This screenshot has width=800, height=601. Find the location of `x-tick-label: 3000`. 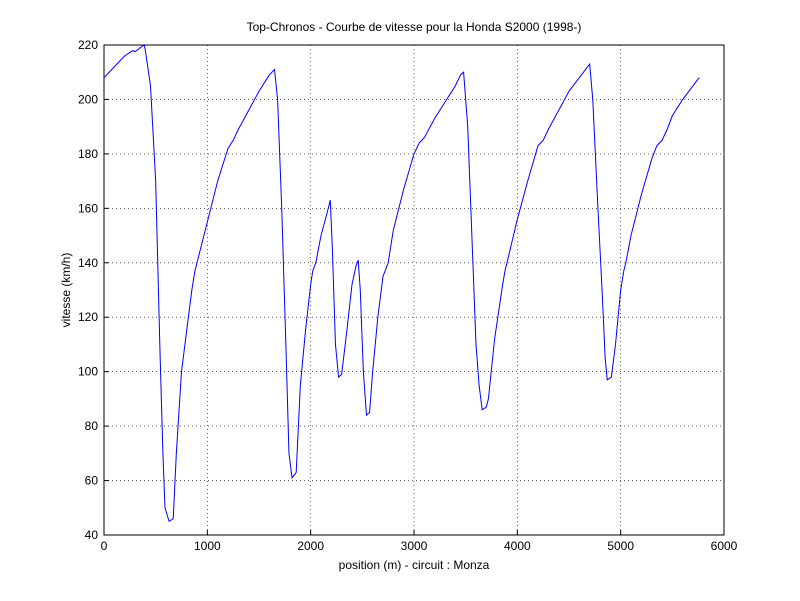

x-tick-label: 3000 is located at coordinates (414, 546).